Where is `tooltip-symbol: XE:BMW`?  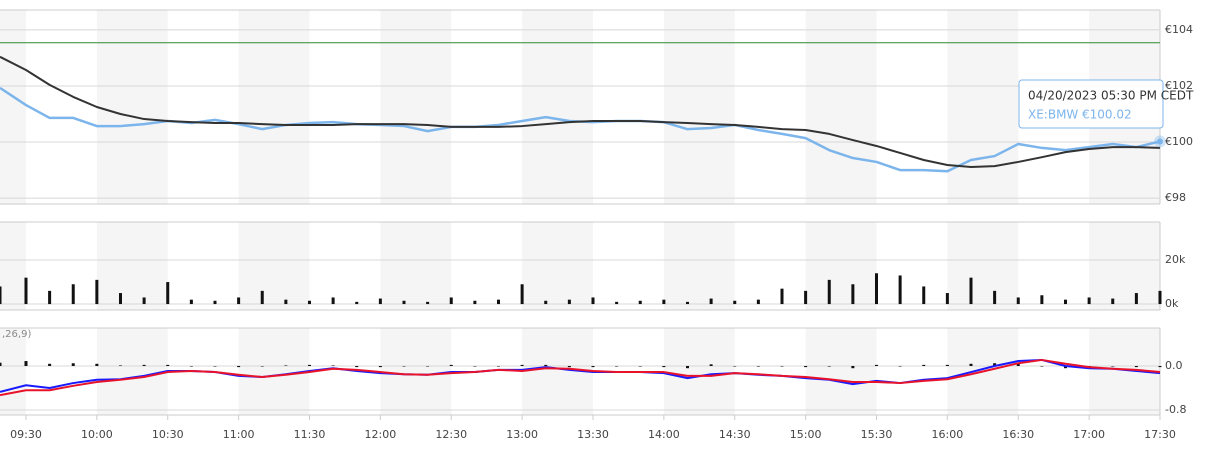 tooltip-symbol: XE:BMW is located at coordinates (1053, 115).